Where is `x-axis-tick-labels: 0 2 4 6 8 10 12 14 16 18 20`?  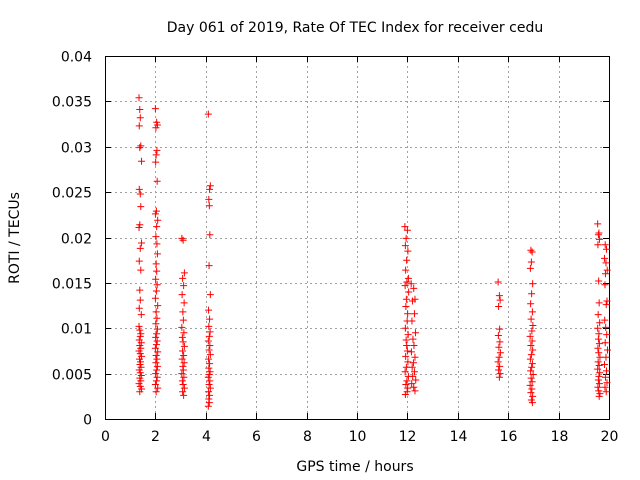
x-axis-tick-labels: 0 2 4 6 8 10 12 14 16 18 20 is located at coordinates (359, 437).